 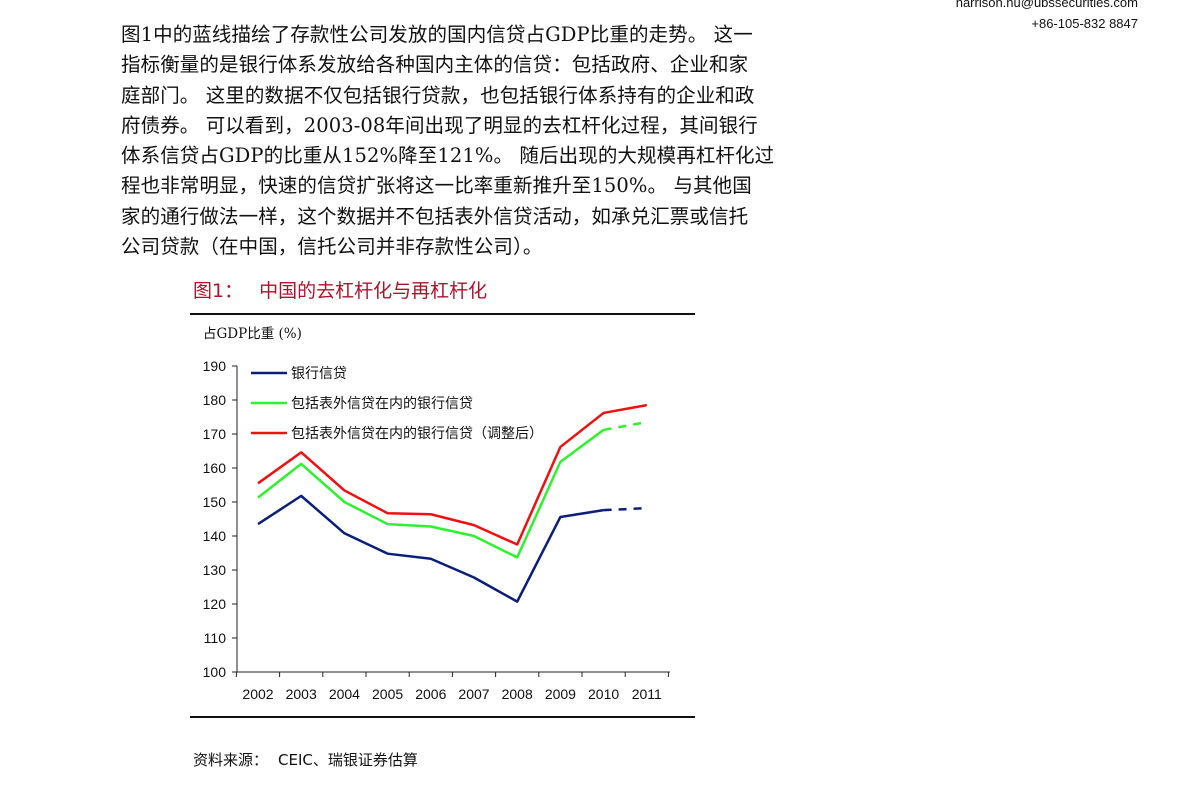 What do you see at coordinates (301, 694) in the screenshot?
I see `x-tick-label: 2003` at bounding box center [301, 694].